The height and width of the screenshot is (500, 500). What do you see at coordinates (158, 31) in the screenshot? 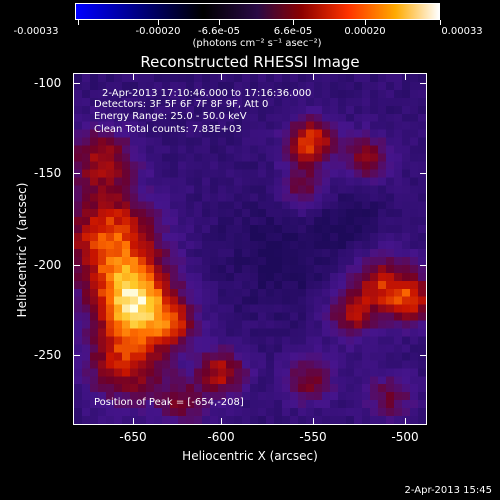
I see `colorbar-tick-label: -0.00020` at bounding box center [158, 31].